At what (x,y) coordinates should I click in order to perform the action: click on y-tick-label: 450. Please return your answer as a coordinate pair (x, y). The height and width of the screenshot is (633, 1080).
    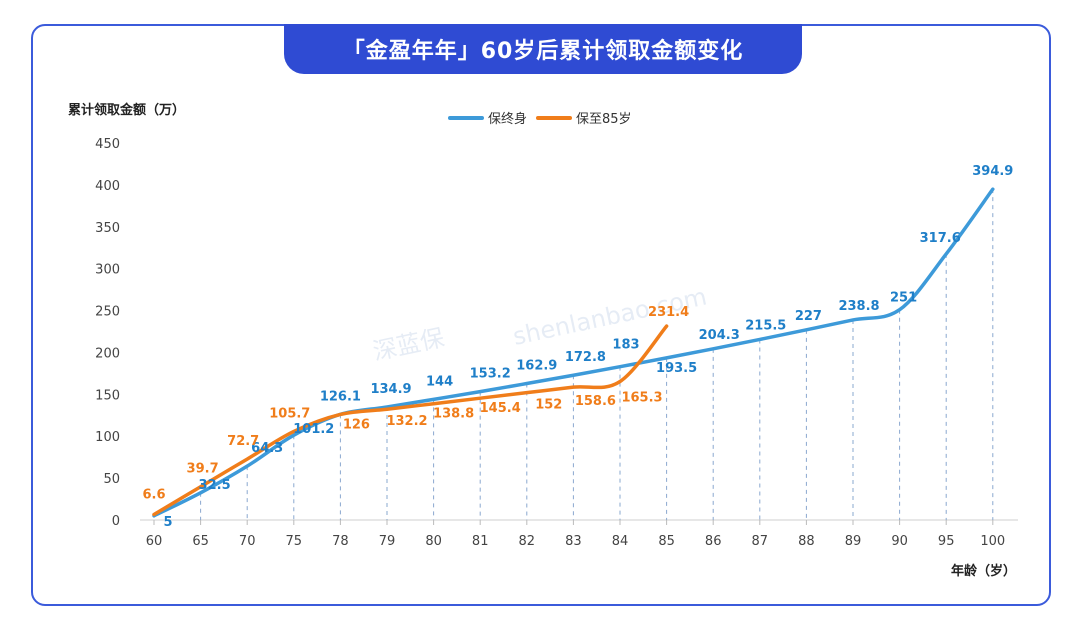
    Looking at the image, I should click on (107, 144).